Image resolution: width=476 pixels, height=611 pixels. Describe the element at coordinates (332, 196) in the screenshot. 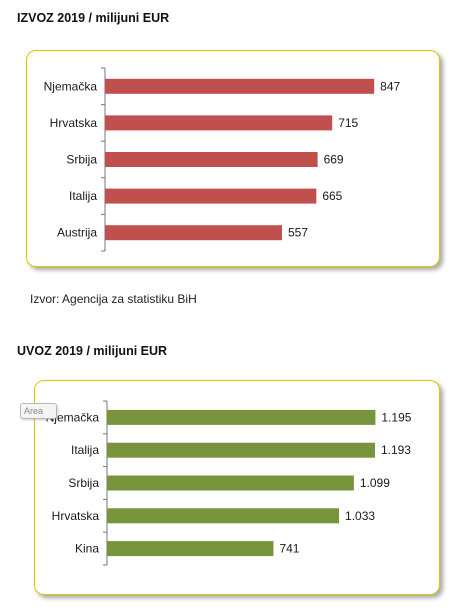

I see `export-value-label: 665` at that location.